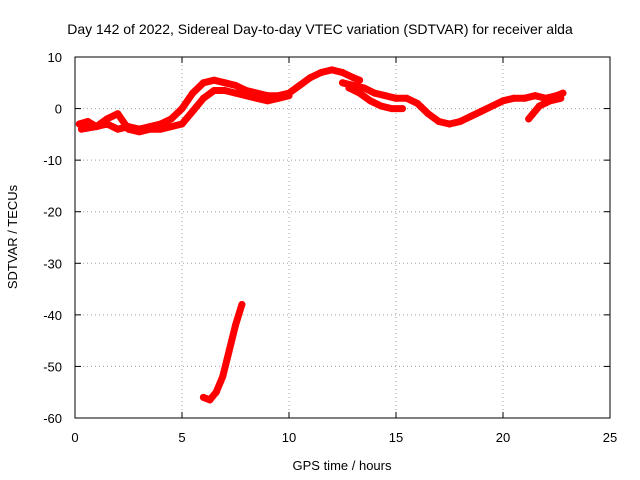 This screenshot has width=640, height=480. I want to click on x-tick-label: 25, so click(610, 437).